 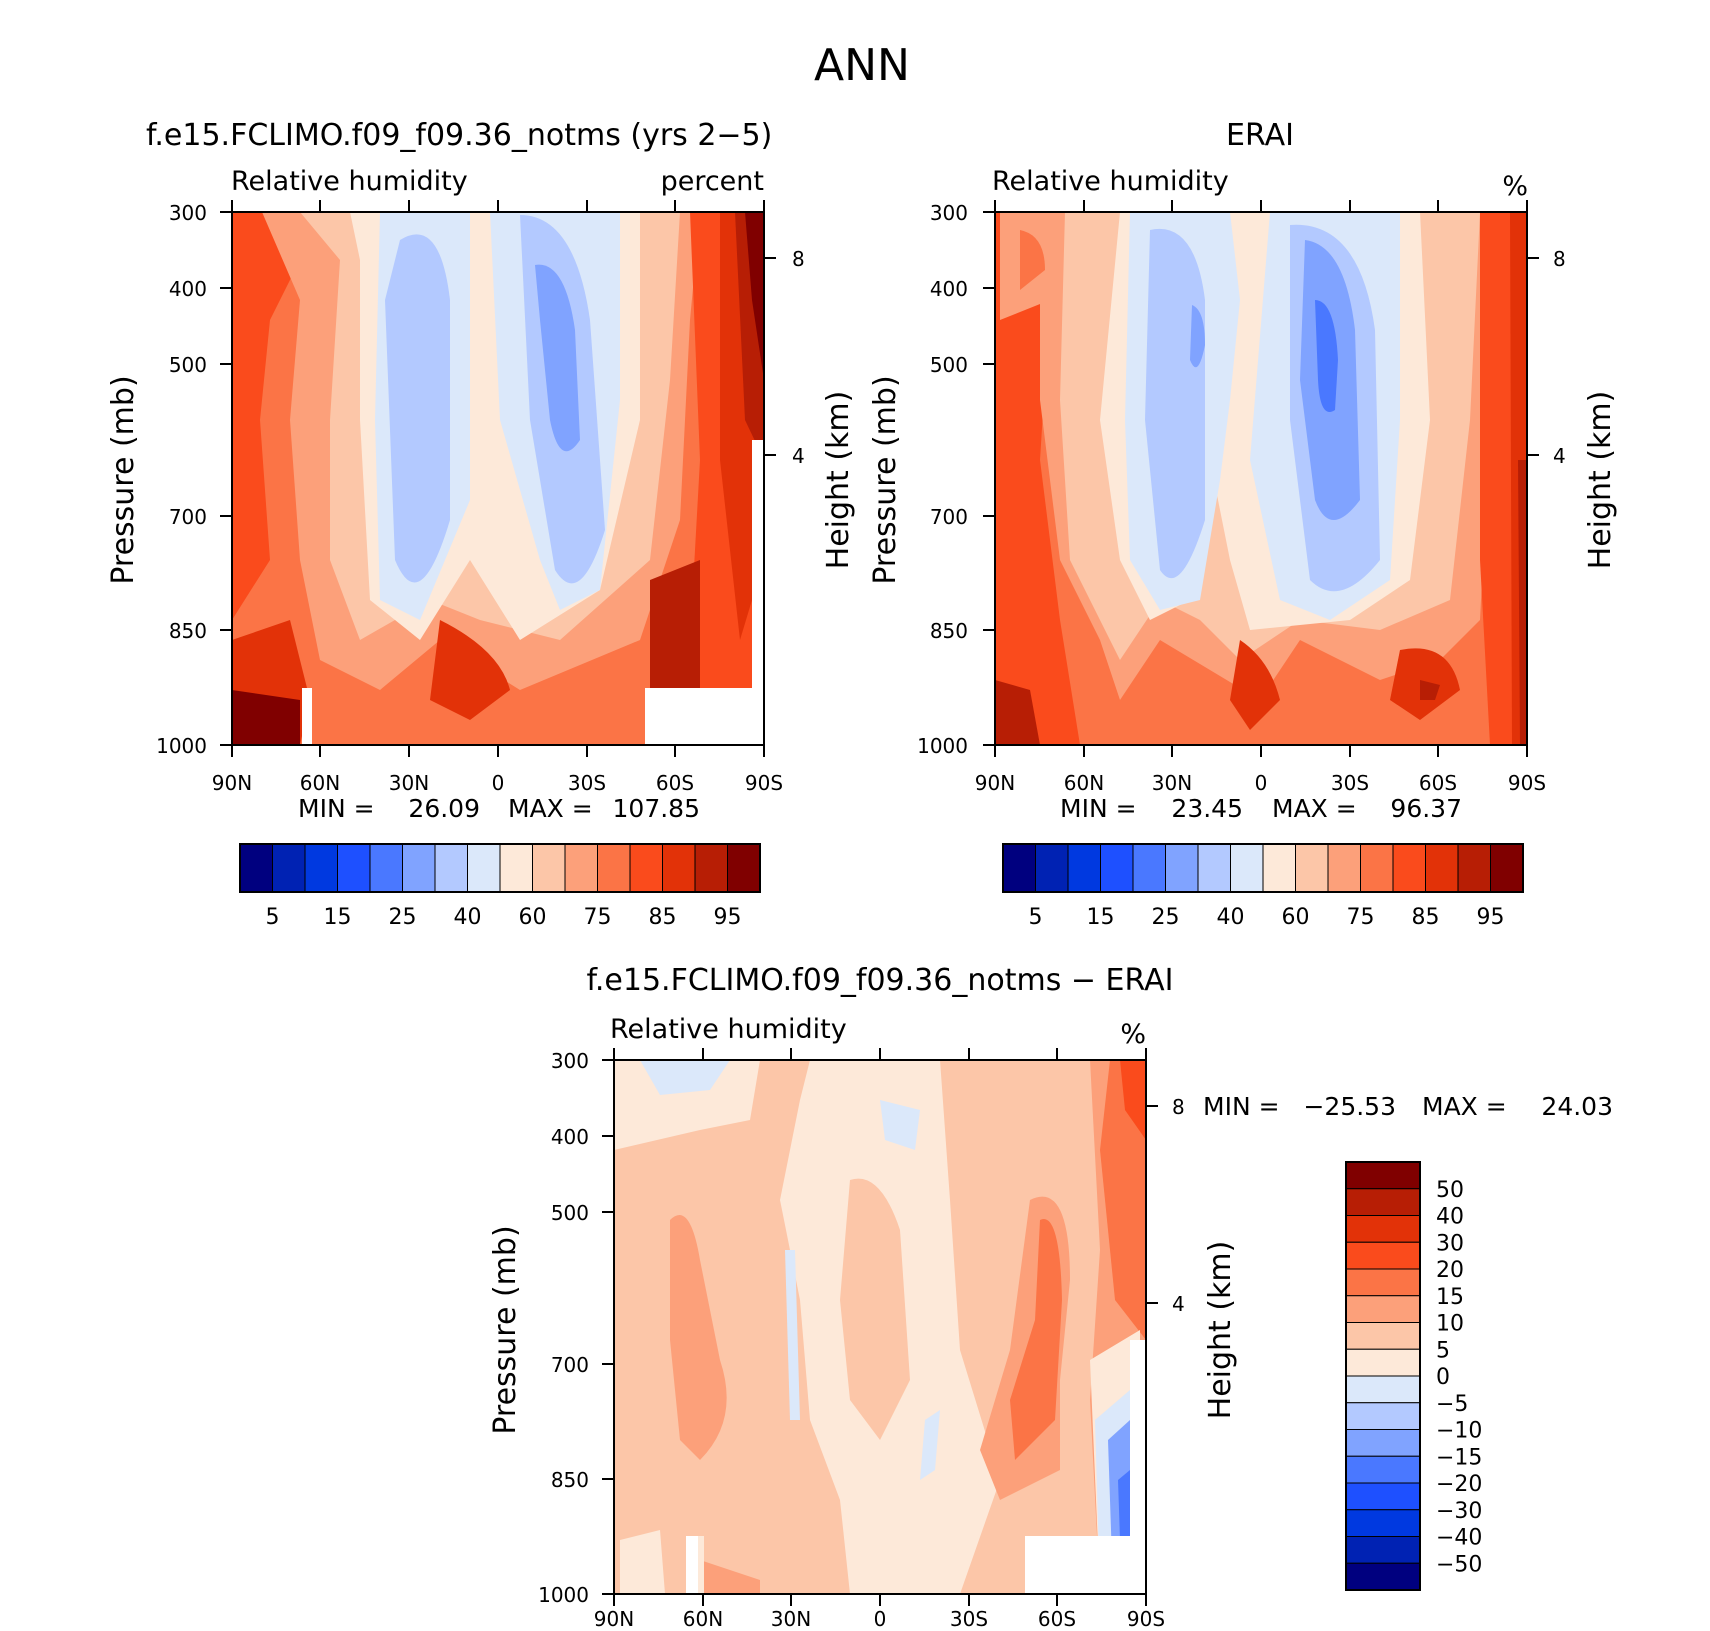 I want to click on y-tick-label: 500, so click(x=949, y=365).